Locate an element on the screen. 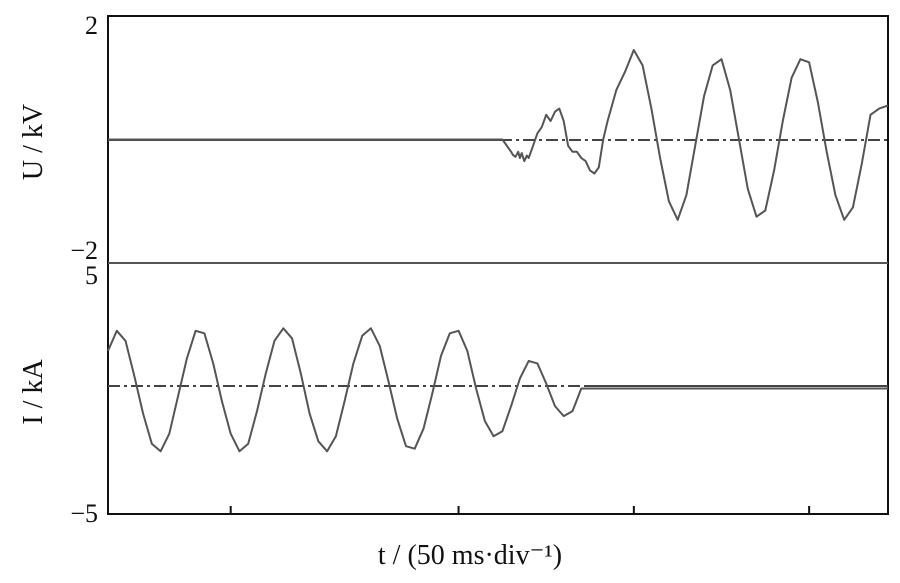 This screenshot has height=583, width=900. x-axis-label: t / (50 ms·div⁻¹) is located at coordinates (470, 555).